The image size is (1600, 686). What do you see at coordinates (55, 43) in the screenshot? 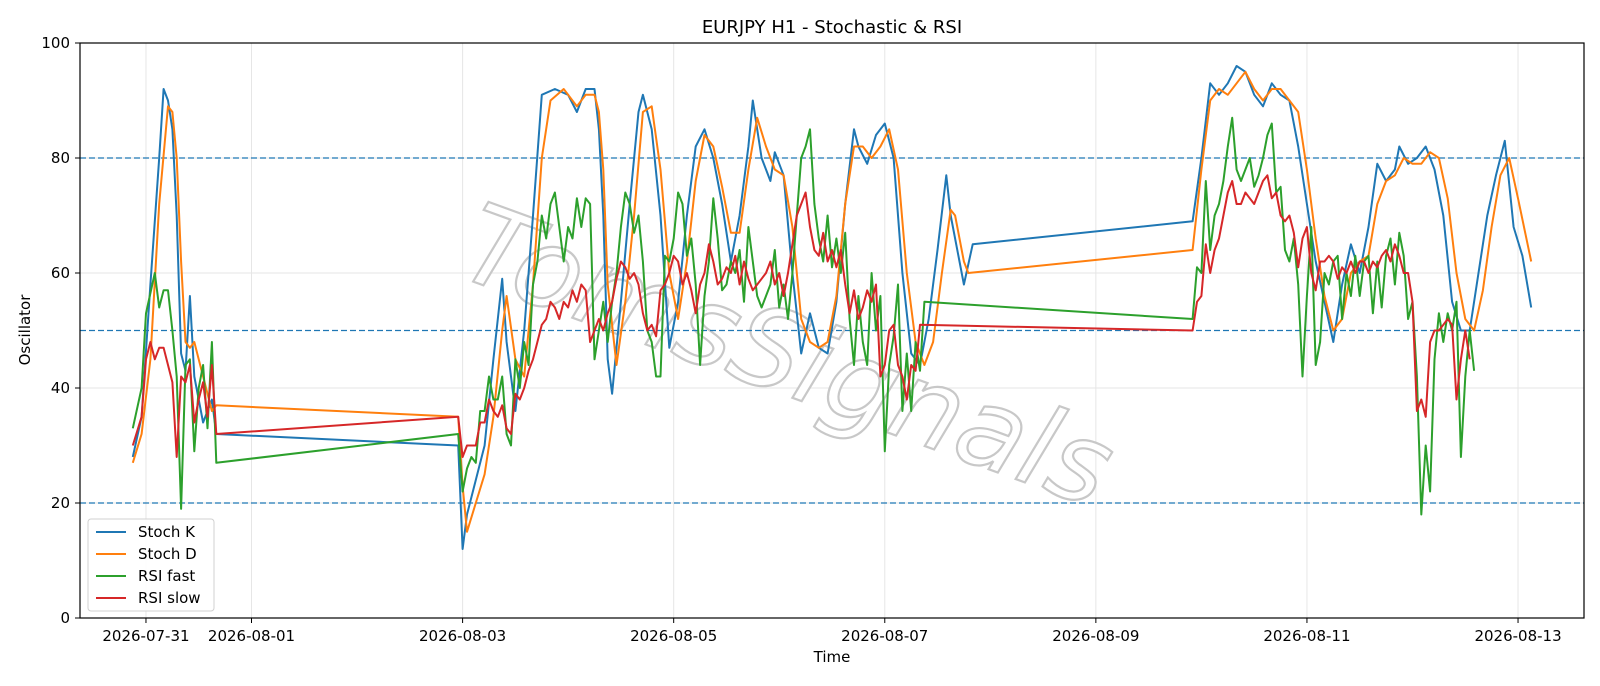
I see `y-tick-label: 100` at bounding box center [55, 43].